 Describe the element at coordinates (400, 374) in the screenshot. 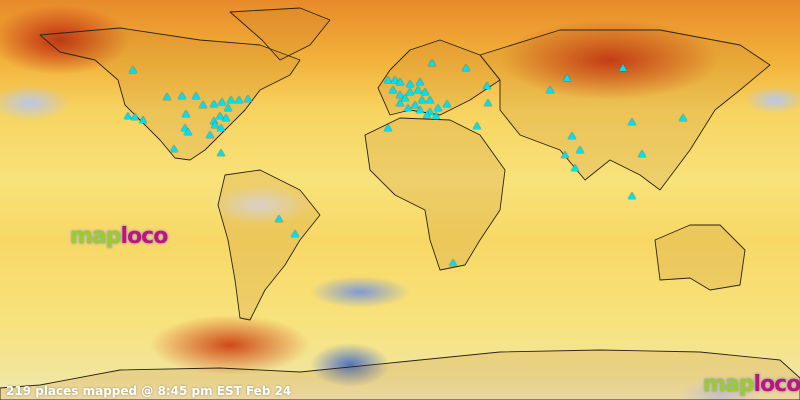

I see `antarctica` at that location.